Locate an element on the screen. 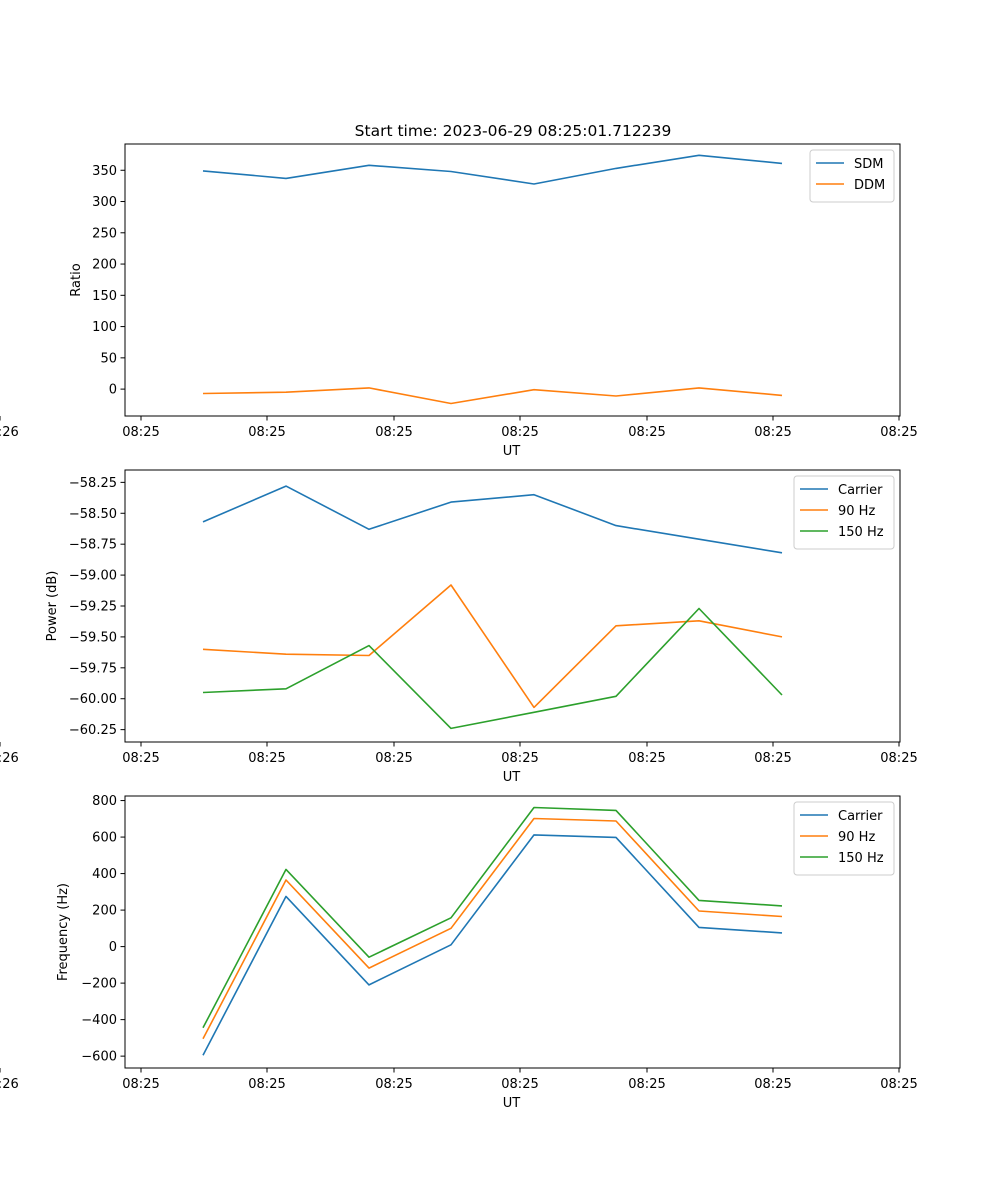 Image resolution: width=1000 pixels, height=1200 pixels. y-tick-label: 800 is located at coordinates (104, 801).